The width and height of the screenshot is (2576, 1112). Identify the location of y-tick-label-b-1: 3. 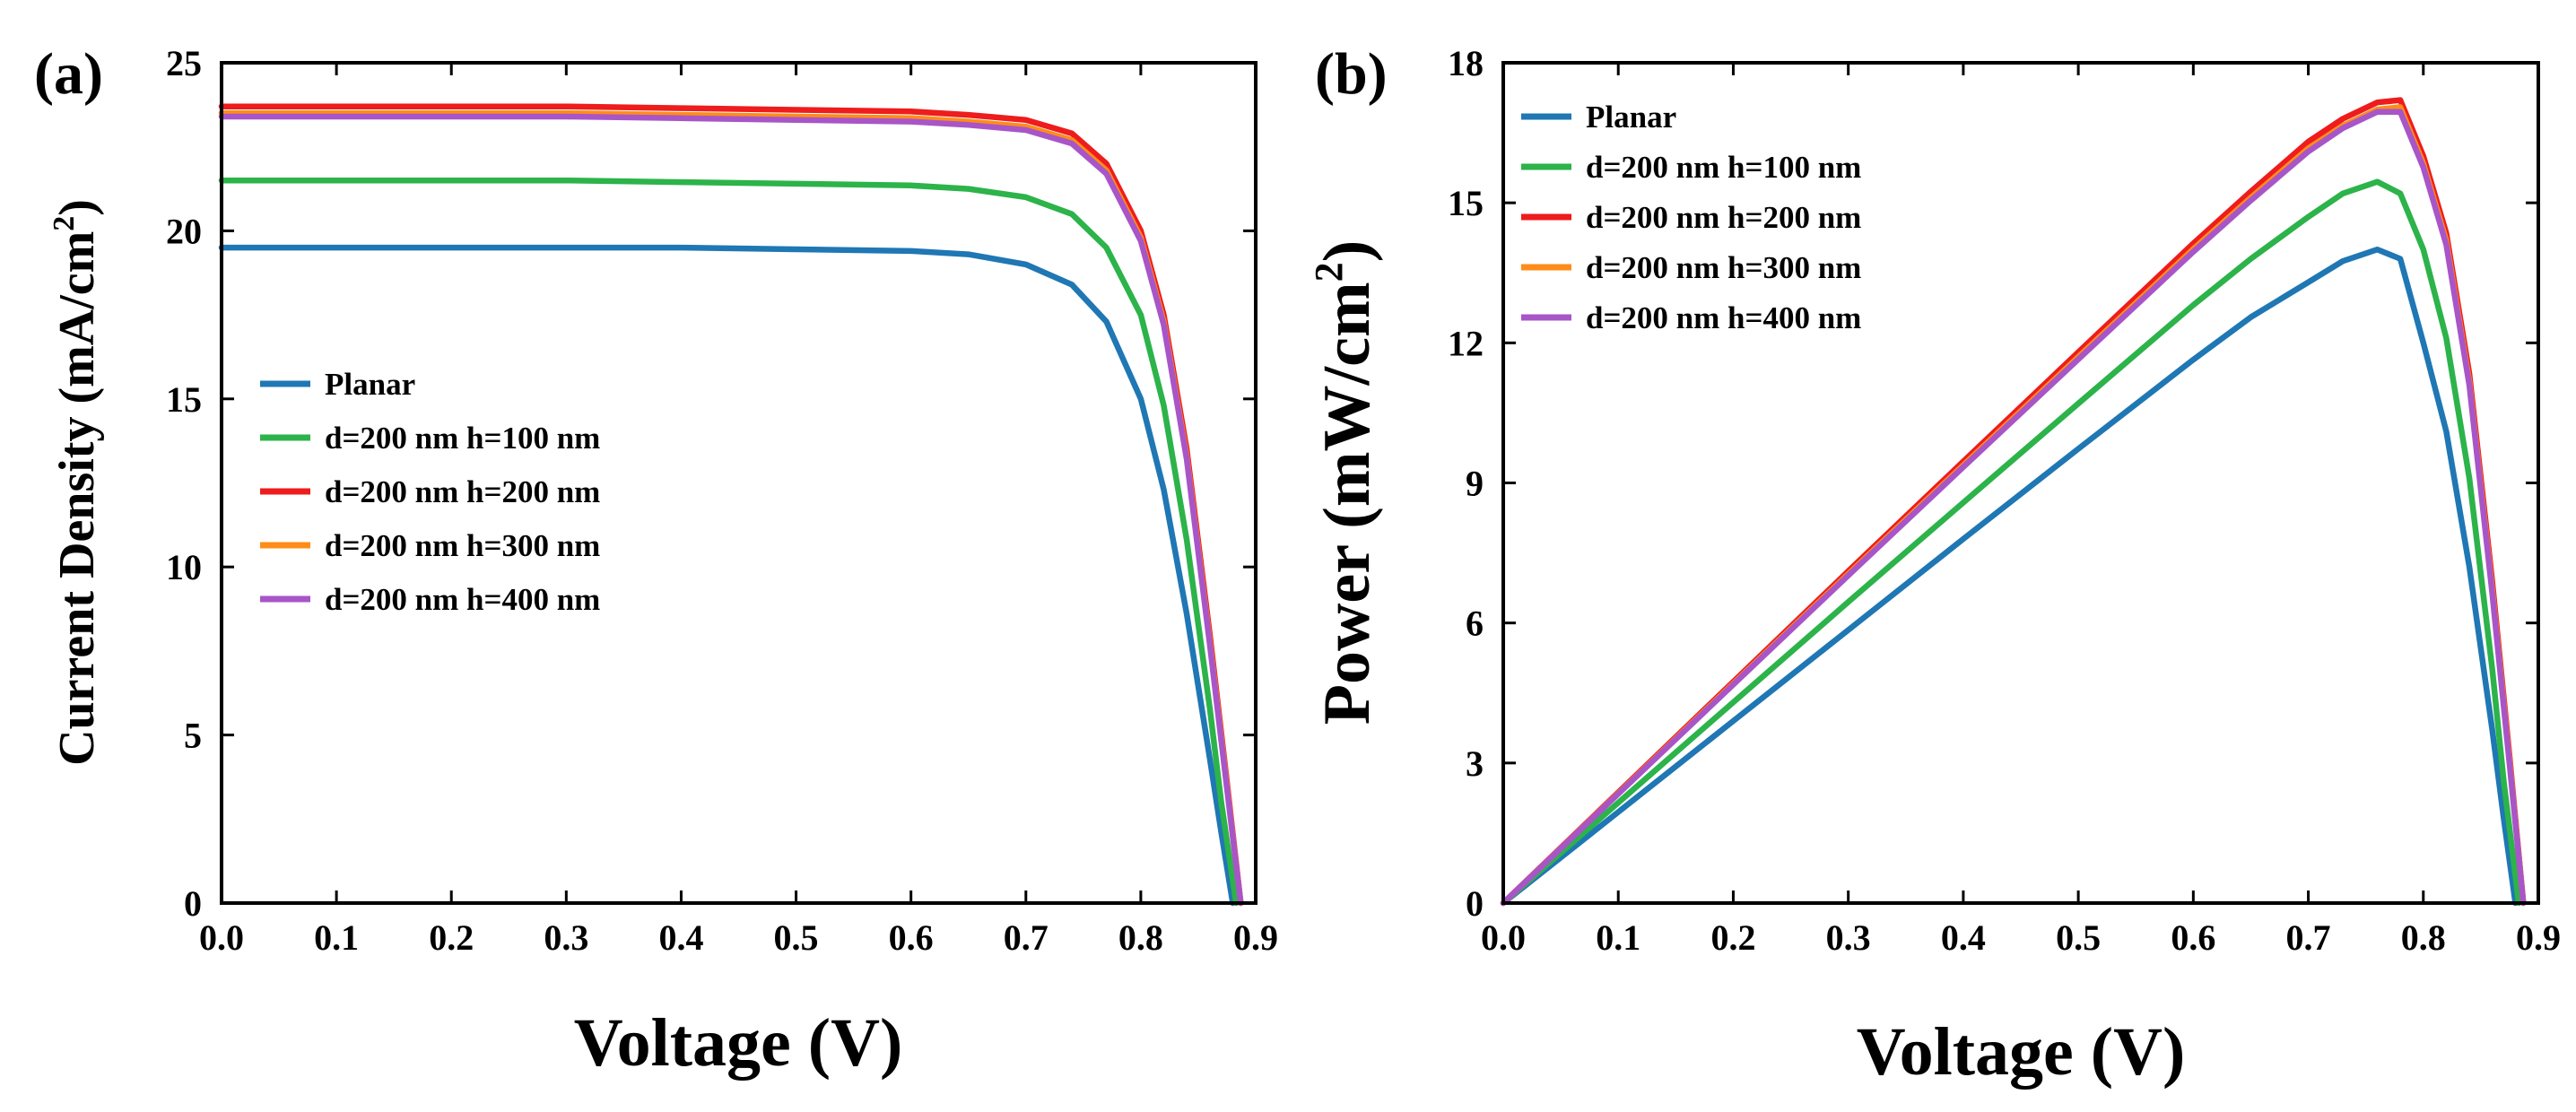
(1475, 763).